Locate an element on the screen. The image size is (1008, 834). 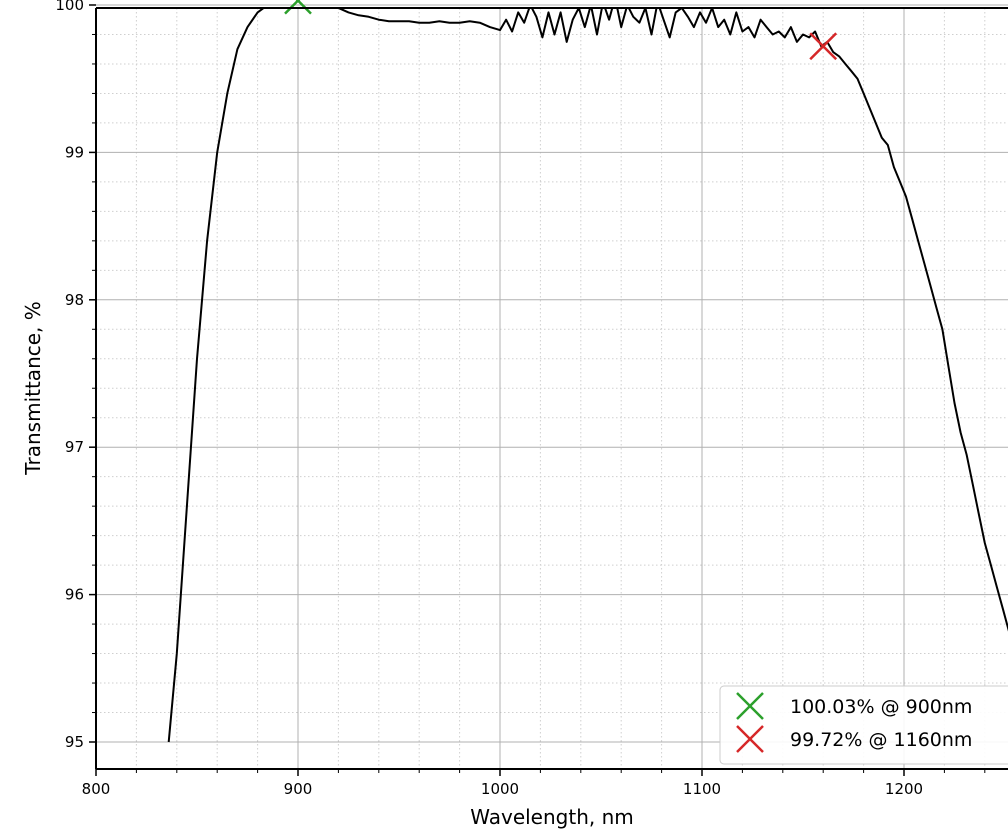
x-ticks: 800 900 1000 1100 1200 is located at coordinates (534, 783).